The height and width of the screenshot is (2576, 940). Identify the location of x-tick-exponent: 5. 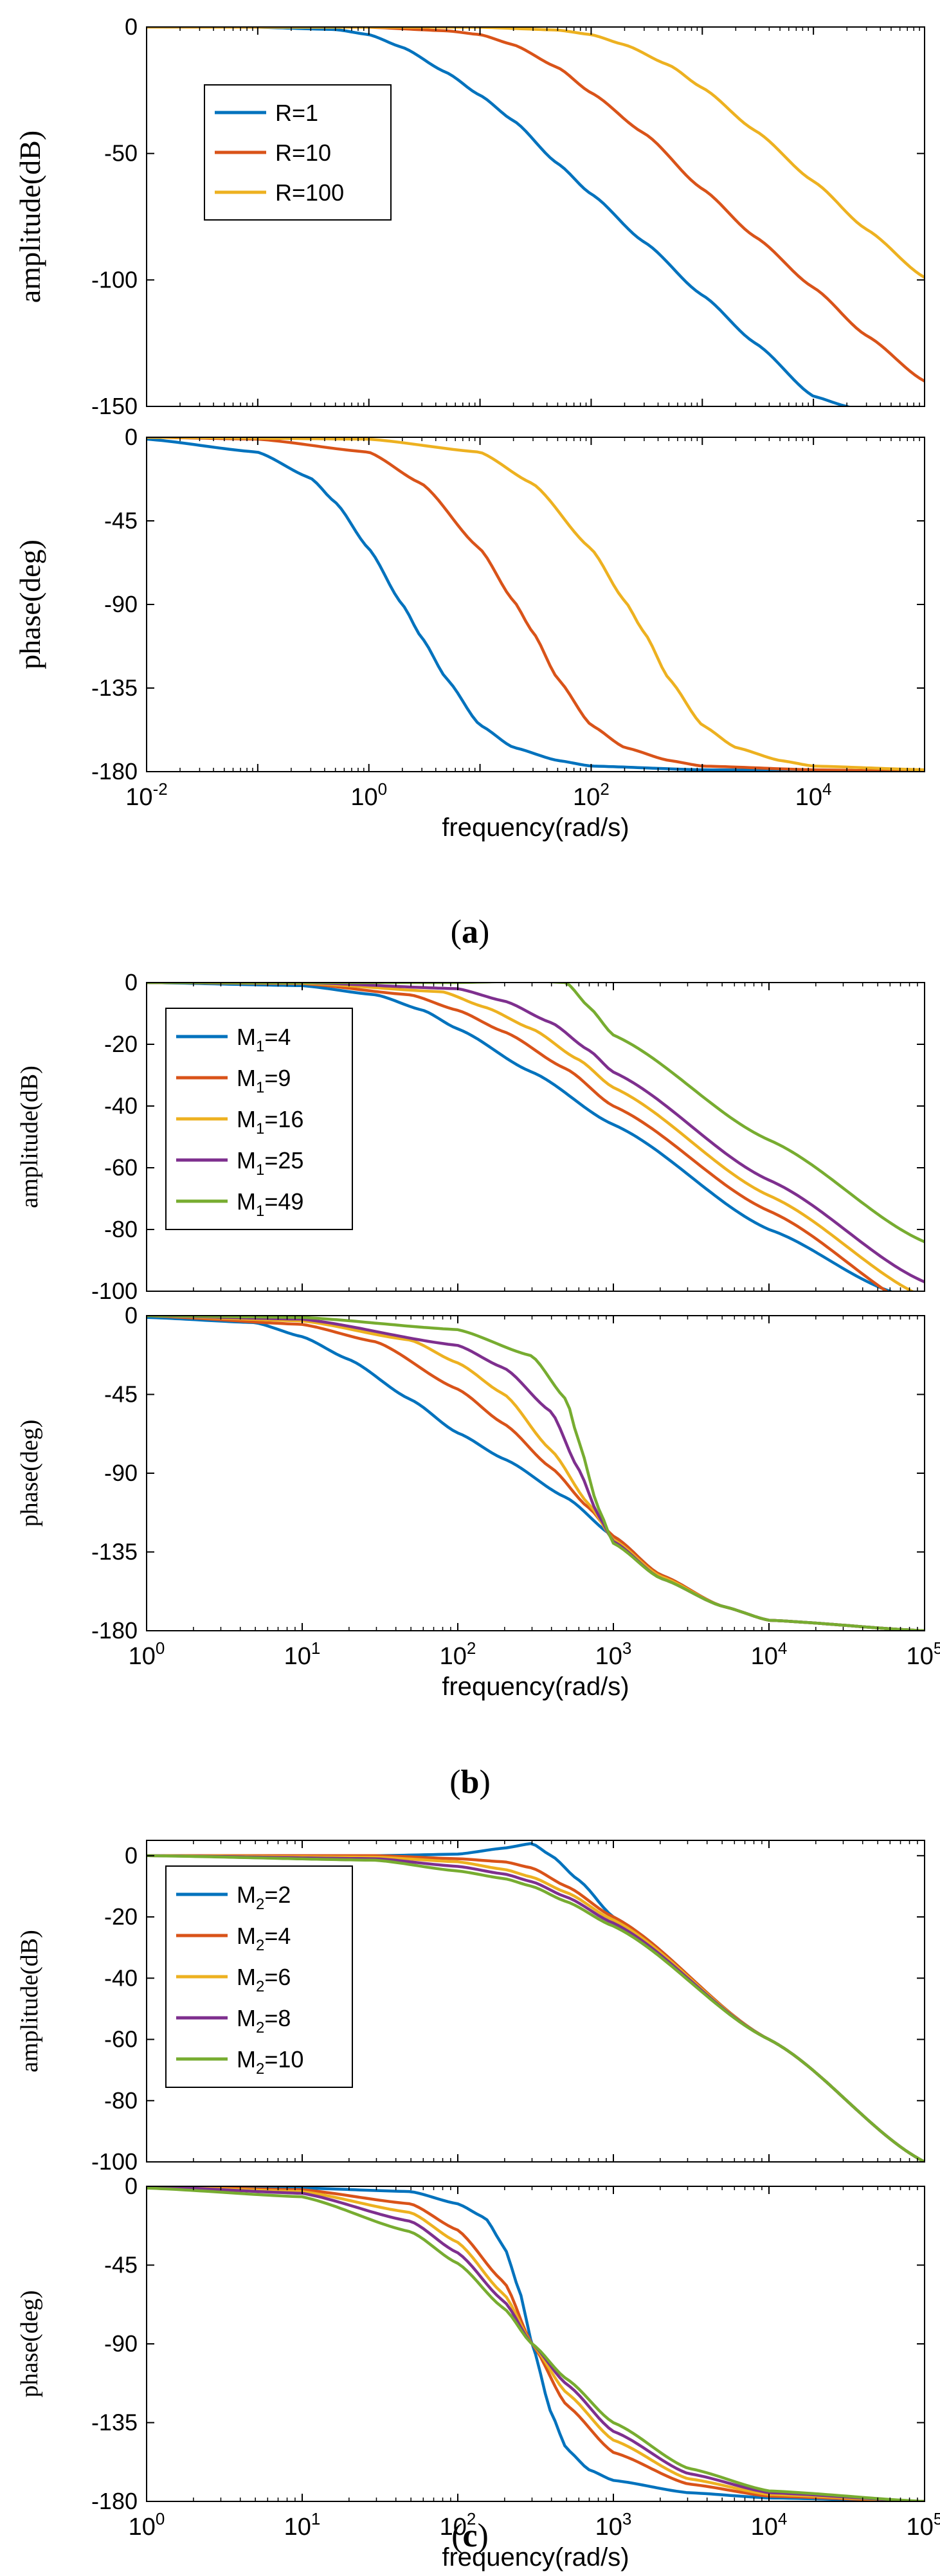
(937, 2518).